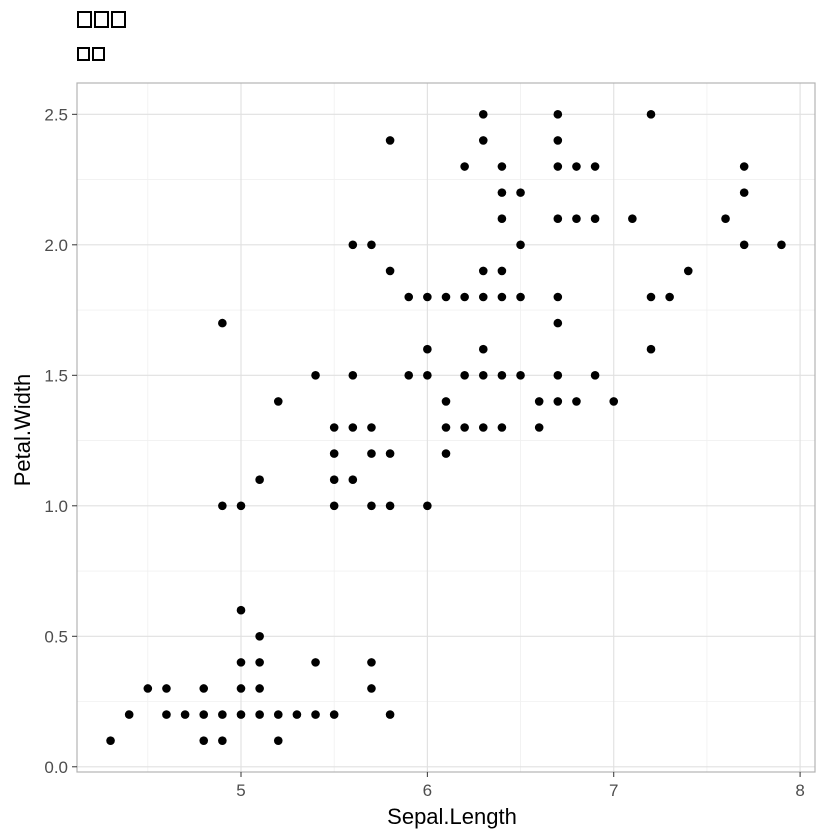 The height and width of the screenshot is (840, 840). What do you see at coordinates (56, 506) in the screenshot?
I see `y-tick-label: 1.0` at bounding box center [56, 506].